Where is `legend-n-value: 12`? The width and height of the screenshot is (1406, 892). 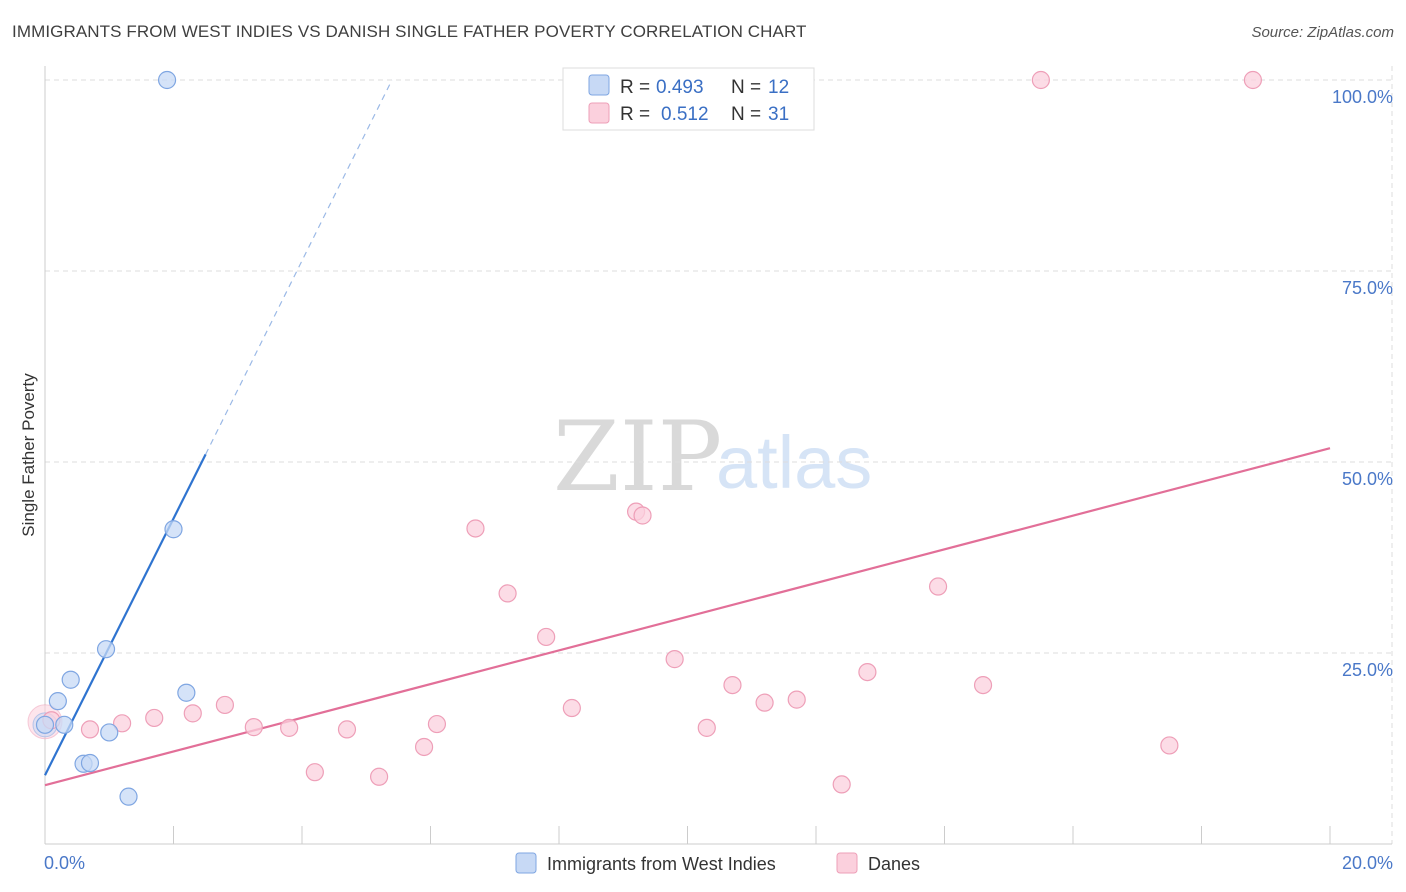
legend-n-value: 12 is located at coordinates (778, 87).